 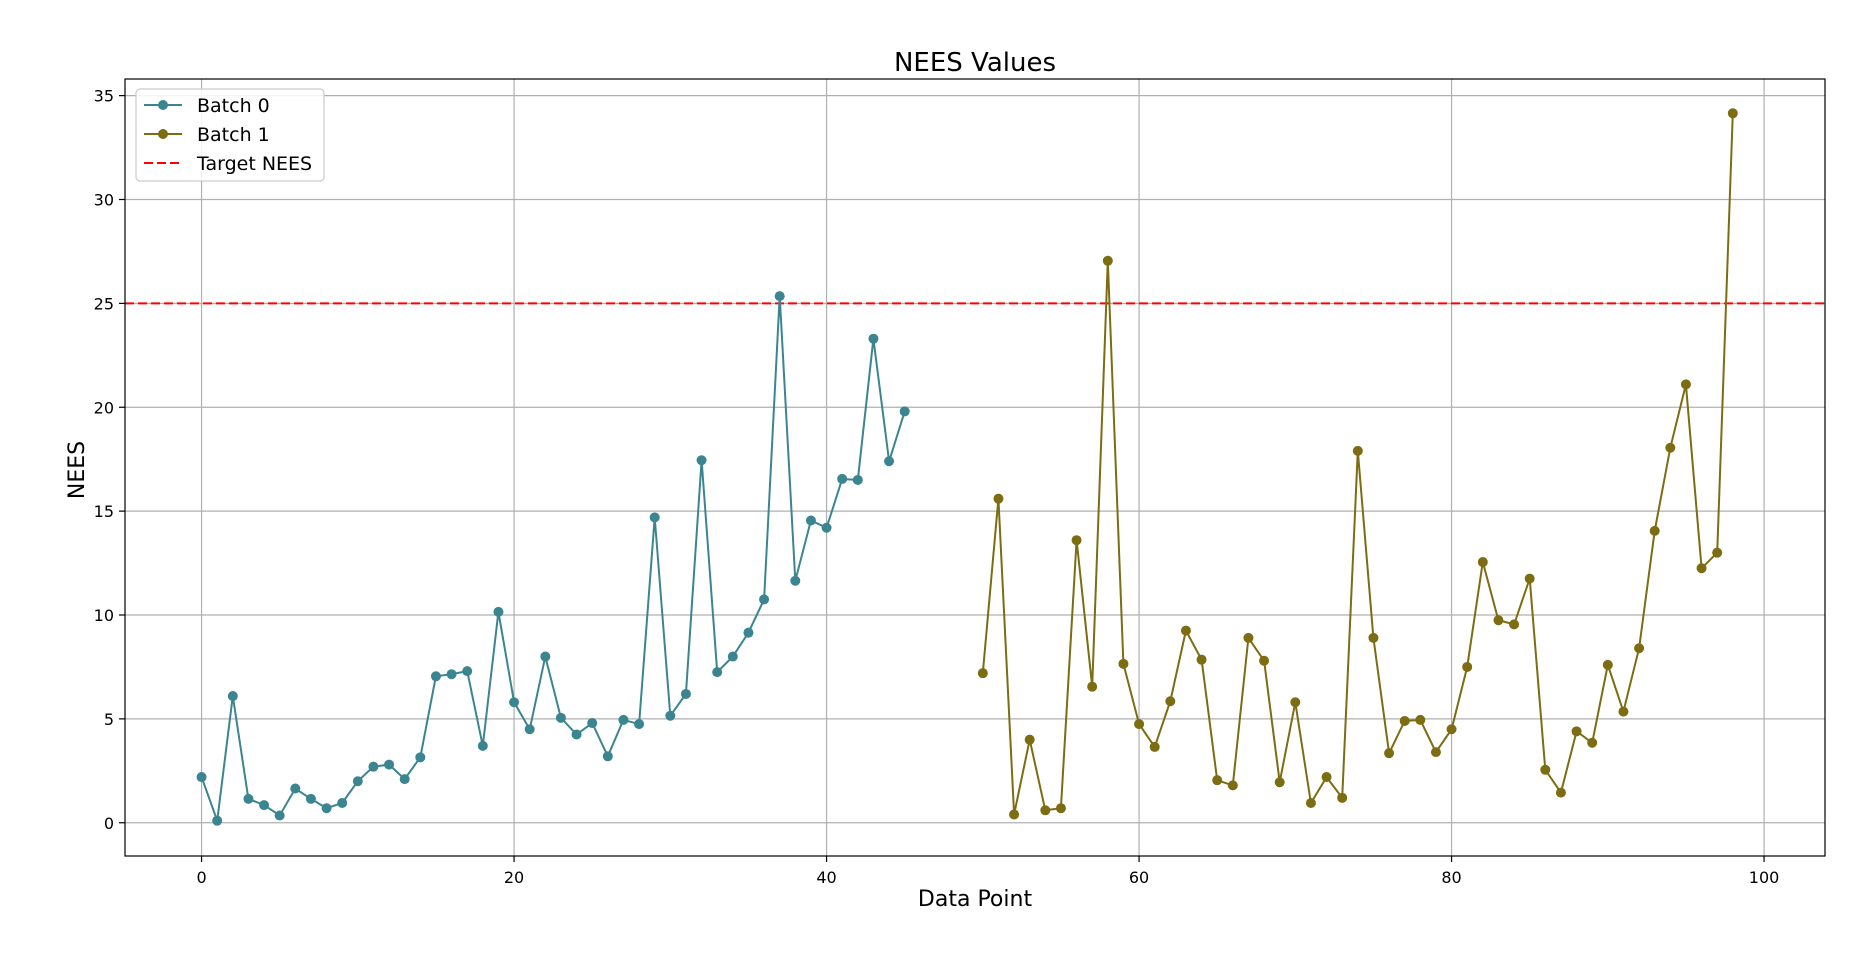 What do you see at coordinates (104, 199) in the screenshot?
I see `y-tick-label: 30` at bounding box center [104, 199].